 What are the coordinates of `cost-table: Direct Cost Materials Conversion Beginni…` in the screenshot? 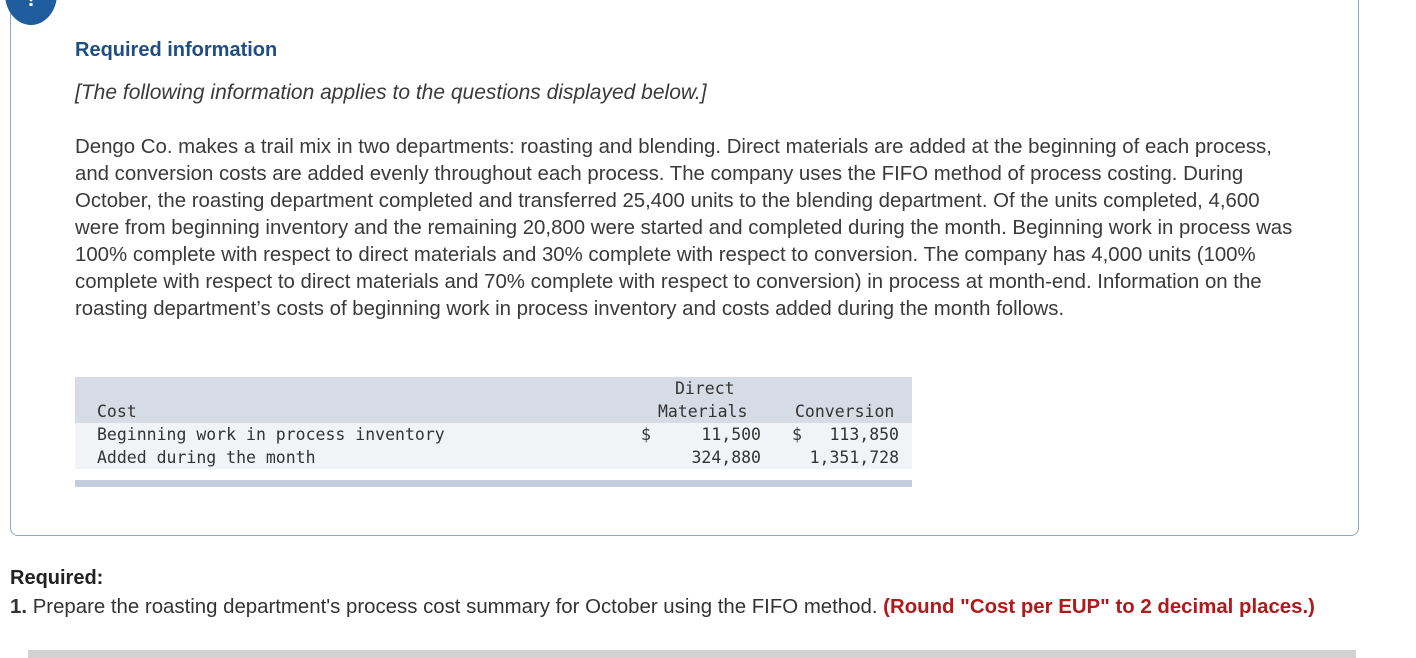 It's located at (493, 423).